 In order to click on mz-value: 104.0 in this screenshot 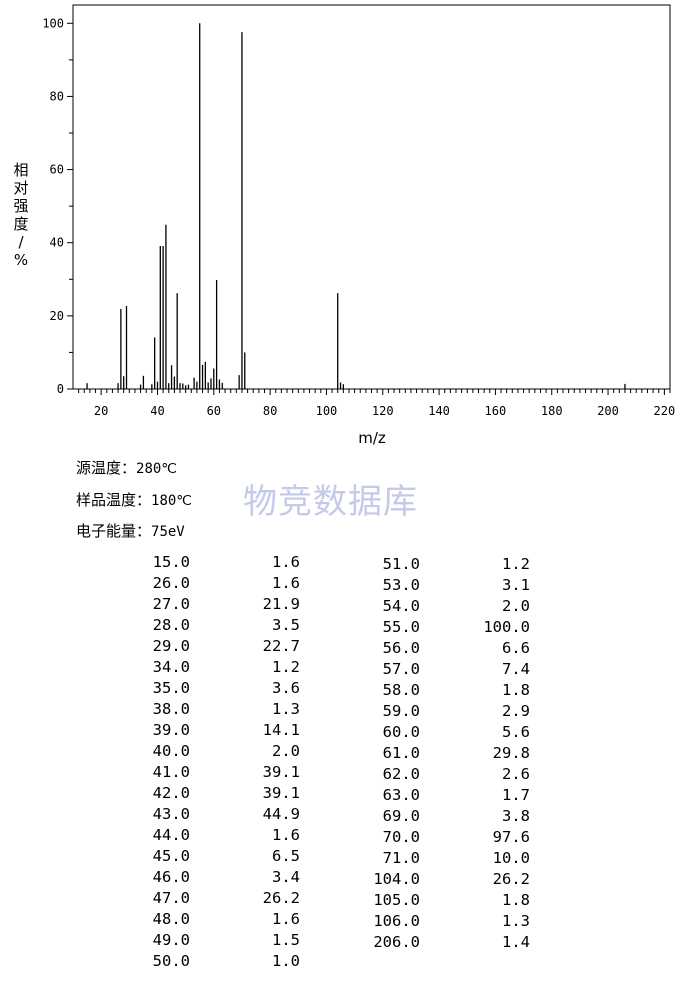, I will do `click(396, 879)`.